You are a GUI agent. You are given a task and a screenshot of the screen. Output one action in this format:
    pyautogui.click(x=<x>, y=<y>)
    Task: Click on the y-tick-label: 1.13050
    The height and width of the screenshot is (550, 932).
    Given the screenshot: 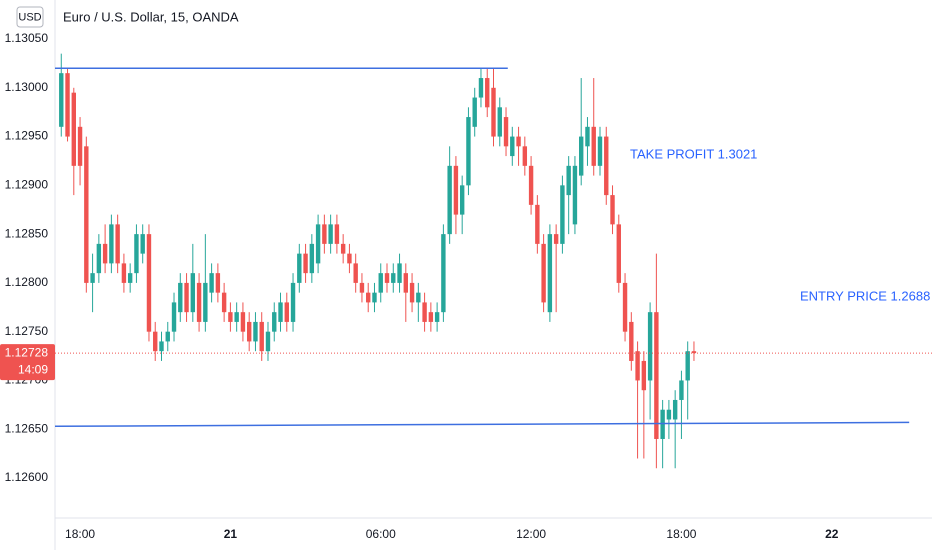 What is the action you would take?
    pyautogui.click(x=27, y=38)
    